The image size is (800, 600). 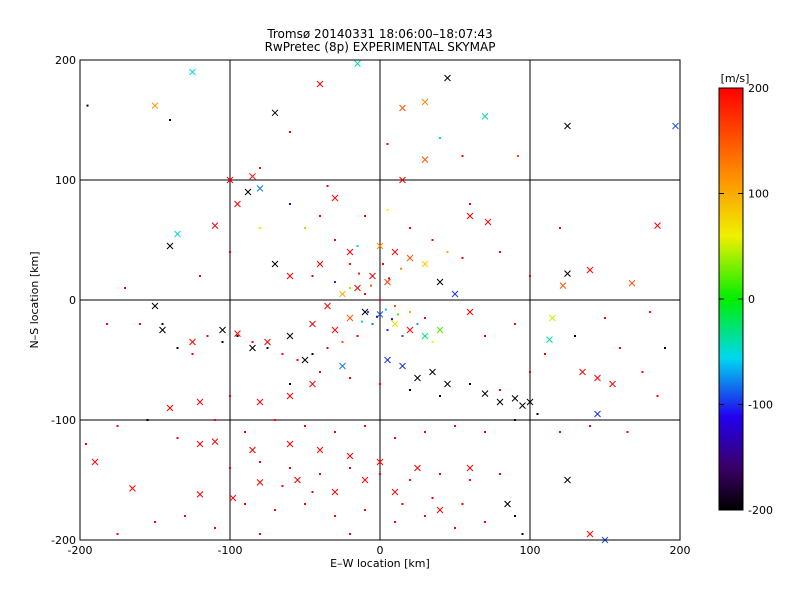 What do you see at coordinates (379, 550) in the screenshot?
I see `x-axis-ticks: -200 -100 0 100 200` at bounding box center [379, 550].